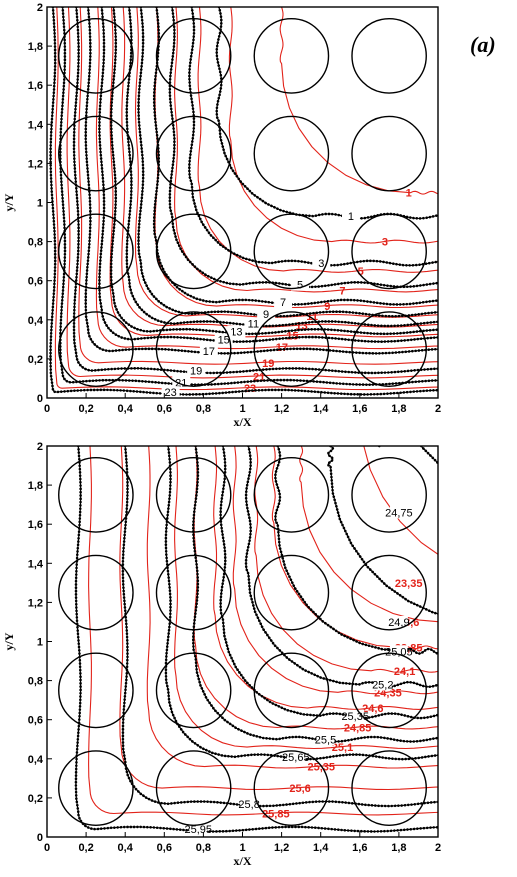 This screenshot has height=877, width=517. What do you see at coordinates (358, 729) in the screenshot?
I see `red-contour-label-6: 24,85` at bounding box center [358, 729].